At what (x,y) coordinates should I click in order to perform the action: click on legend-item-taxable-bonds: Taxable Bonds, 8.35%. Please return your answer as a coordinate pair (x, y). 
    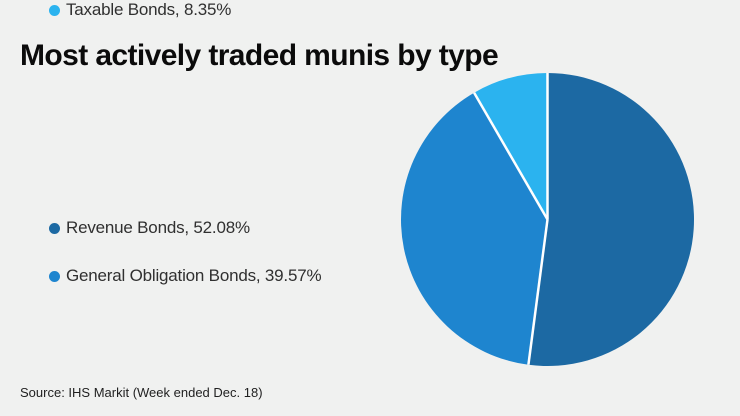
    Looking at the image, I should click on (140, 10).